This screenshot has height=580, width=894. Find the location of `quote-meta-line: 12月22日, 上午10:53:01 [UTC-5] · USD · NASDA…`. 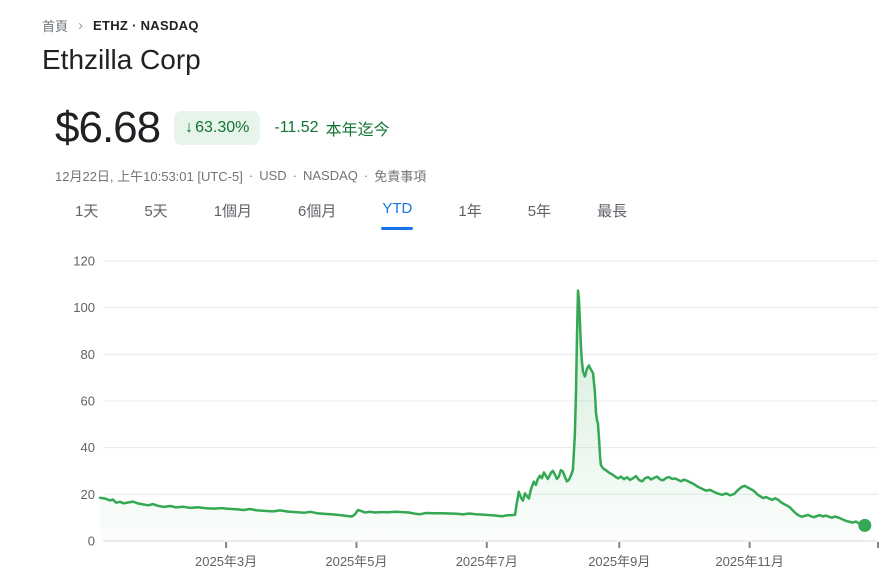

quote-meta-line: 12月22日, 上午10:53:01 [UTC-5] · USD · NASDA… is located at coordinates (240, 175).